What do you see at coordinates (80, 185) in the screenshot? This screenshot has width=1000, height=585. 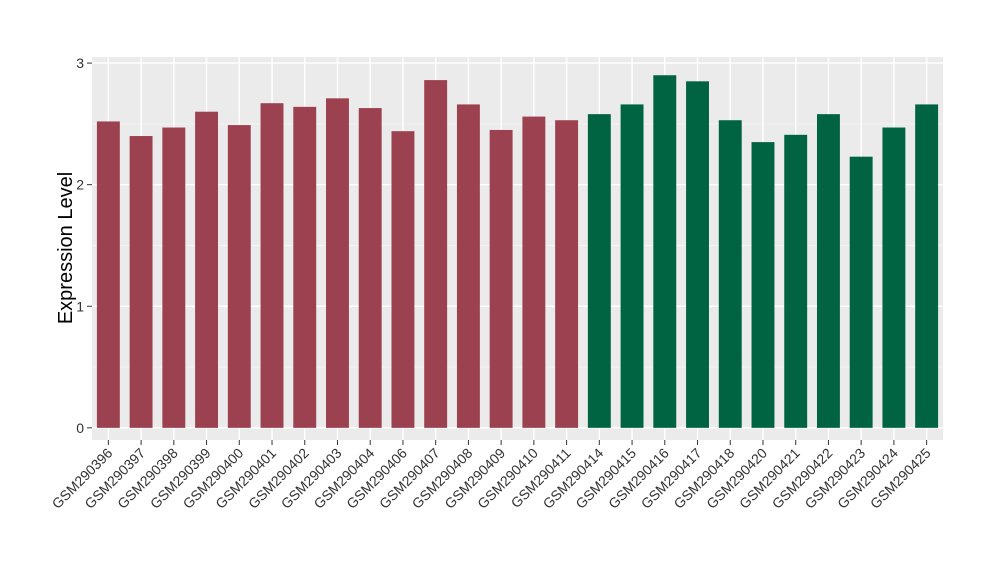 I see `y-tick-label: 2` at bounding box center [80, 185].